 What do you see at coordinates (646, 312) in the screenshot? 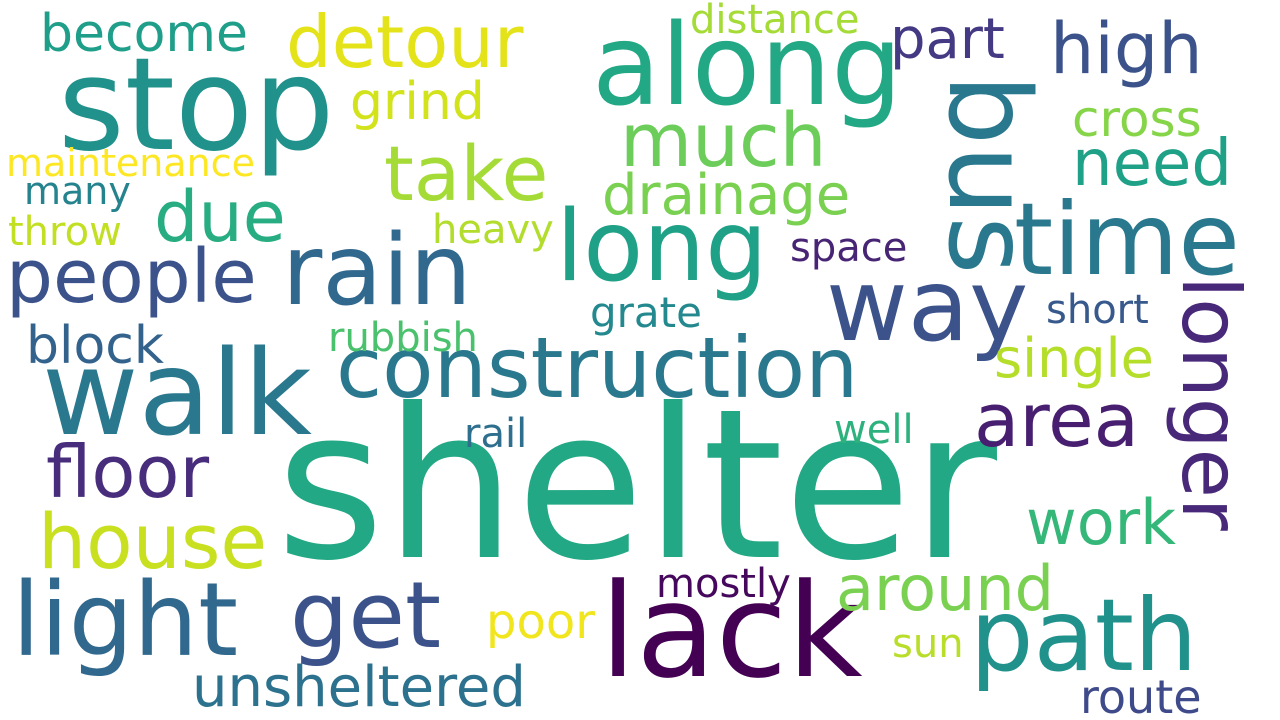
I see `word-grate: grate` at bounding box center [646, 312].